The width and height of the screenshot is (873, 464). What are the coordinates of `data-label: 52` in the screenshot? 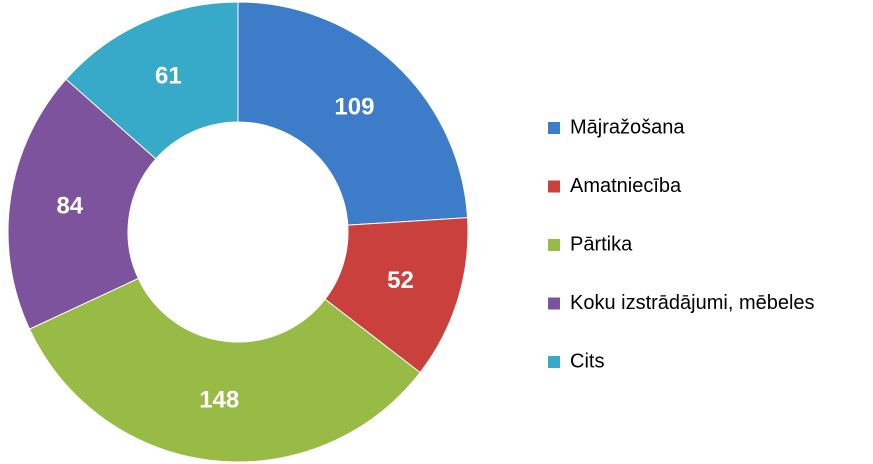 It's located at (400, 280).